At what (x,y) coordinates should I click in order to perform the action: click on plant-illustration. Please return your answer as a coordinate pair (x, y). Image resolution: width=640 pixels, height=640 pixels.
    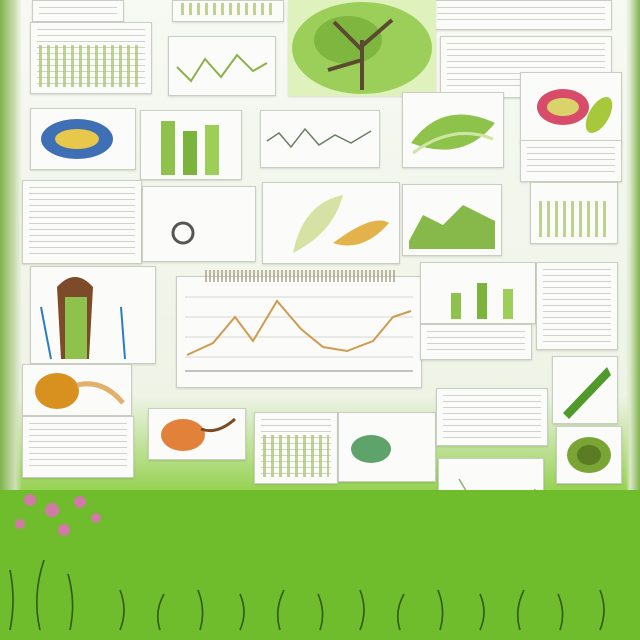
    Looking at the image, I should click on (331, 223).